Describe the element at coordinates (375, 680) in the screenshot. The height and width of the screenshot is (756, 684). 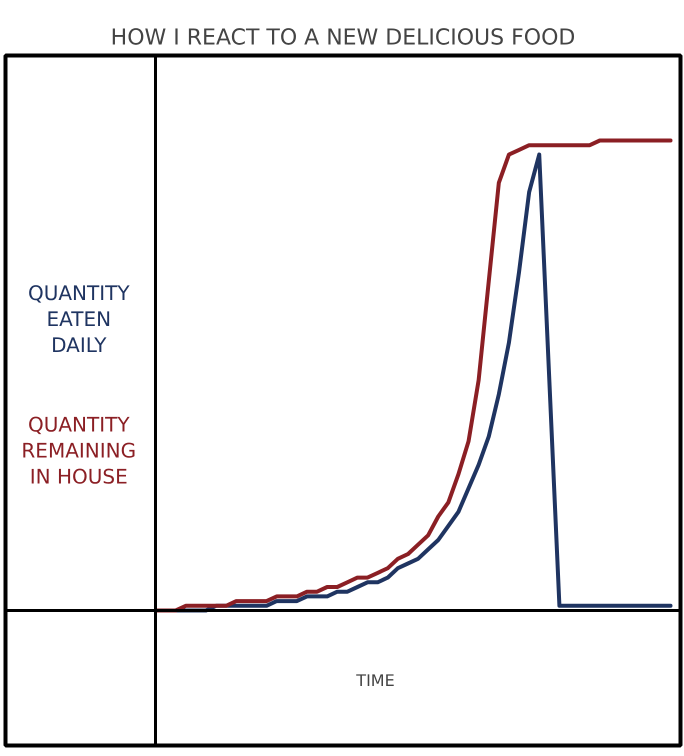
I see `x-axis-title: TIME` at that location.